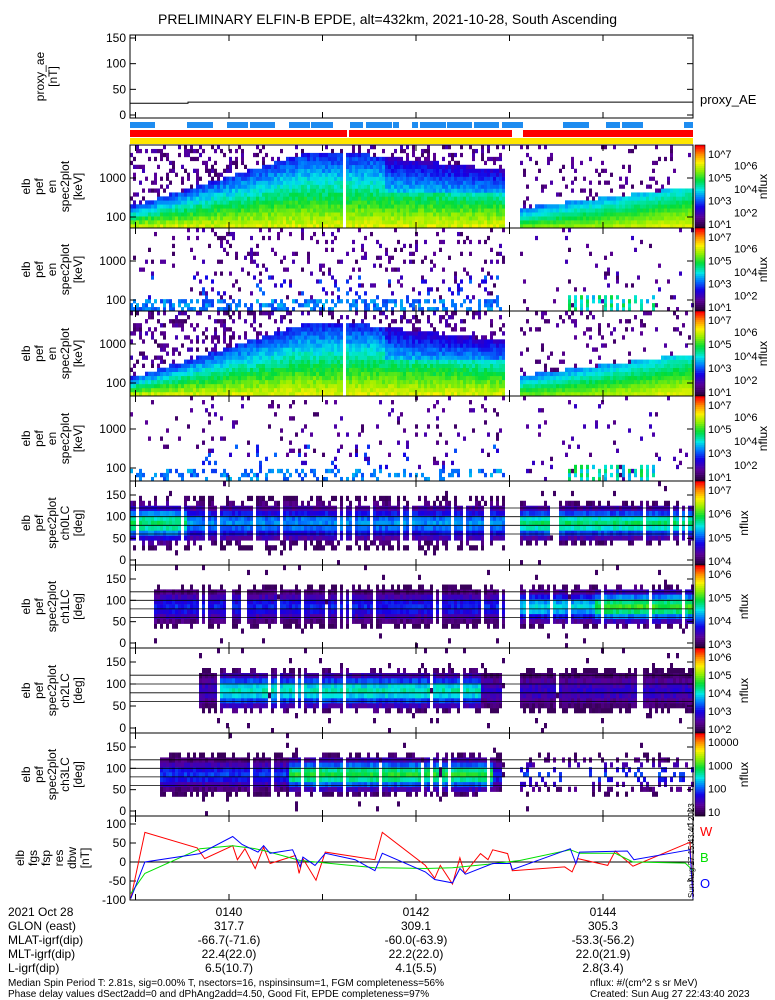 This screenshot has height=1000, width=775. What do you see at coordinates (53, 76) in the screenshot?
I see `y-axis-label-line: [nT]` at bounding box center [53, 76].